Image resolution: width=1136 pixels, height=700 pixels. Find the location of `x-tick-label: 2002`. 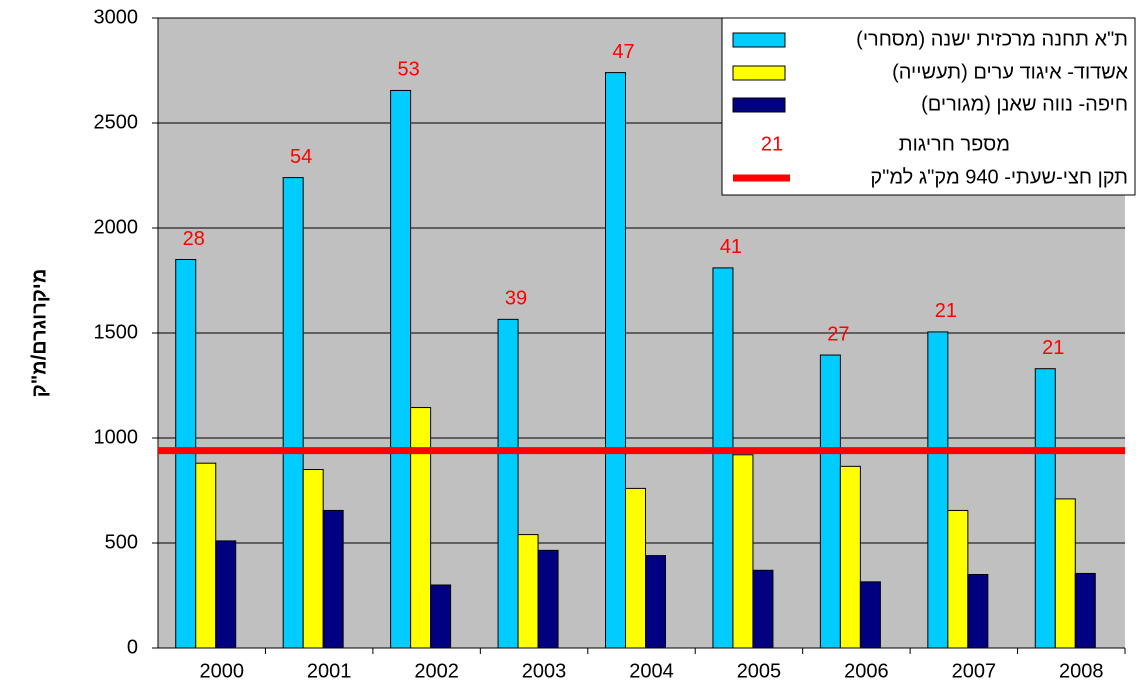

x-tick-label: 2002 is located at coordinates (436, 671).